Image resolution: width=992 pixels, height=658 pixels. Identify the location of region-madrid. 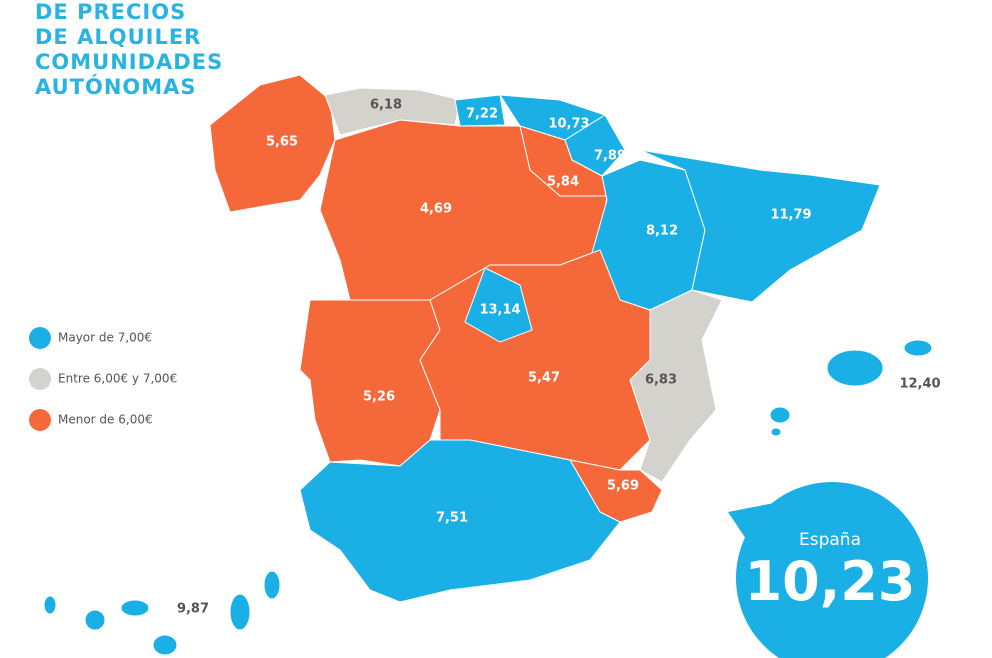
(498, 305).